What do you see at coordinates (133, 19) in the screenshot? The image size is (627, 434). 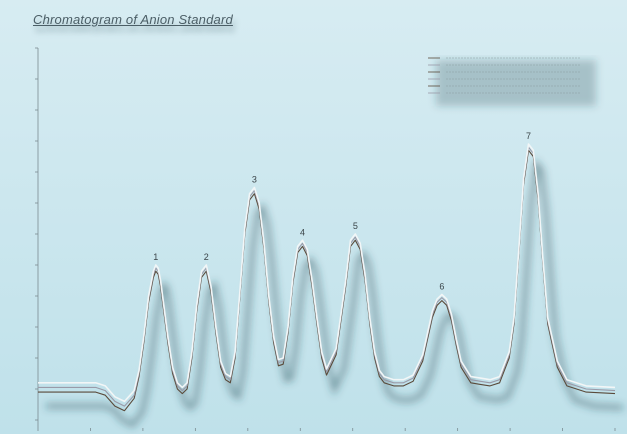 I see `chart-title: Chromatogram of Anion Standard` at bounding box center [133, 19].